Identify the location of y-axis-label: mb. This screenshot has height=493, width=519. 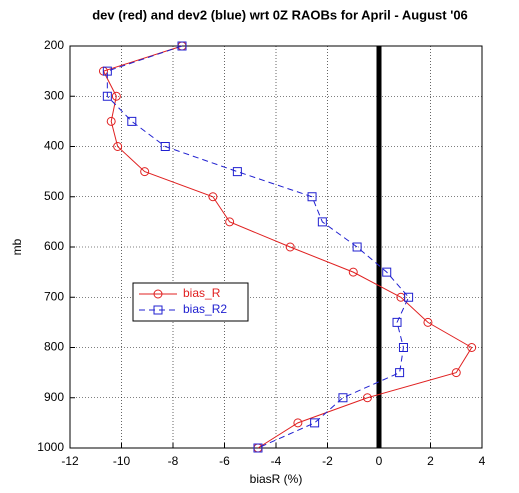
(17, 246).